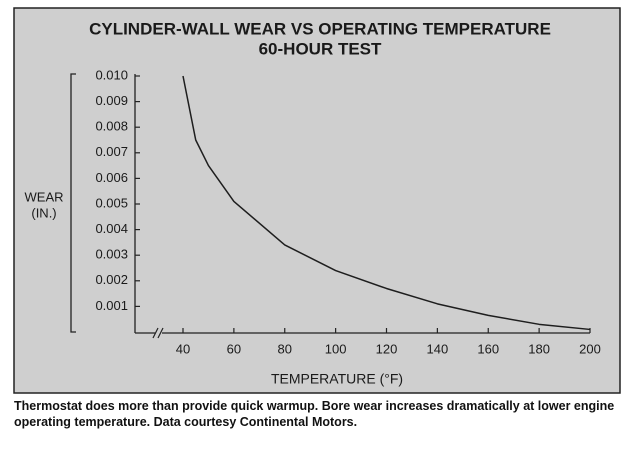  I want to click on x-tick-label: 140, so click(438, 348).